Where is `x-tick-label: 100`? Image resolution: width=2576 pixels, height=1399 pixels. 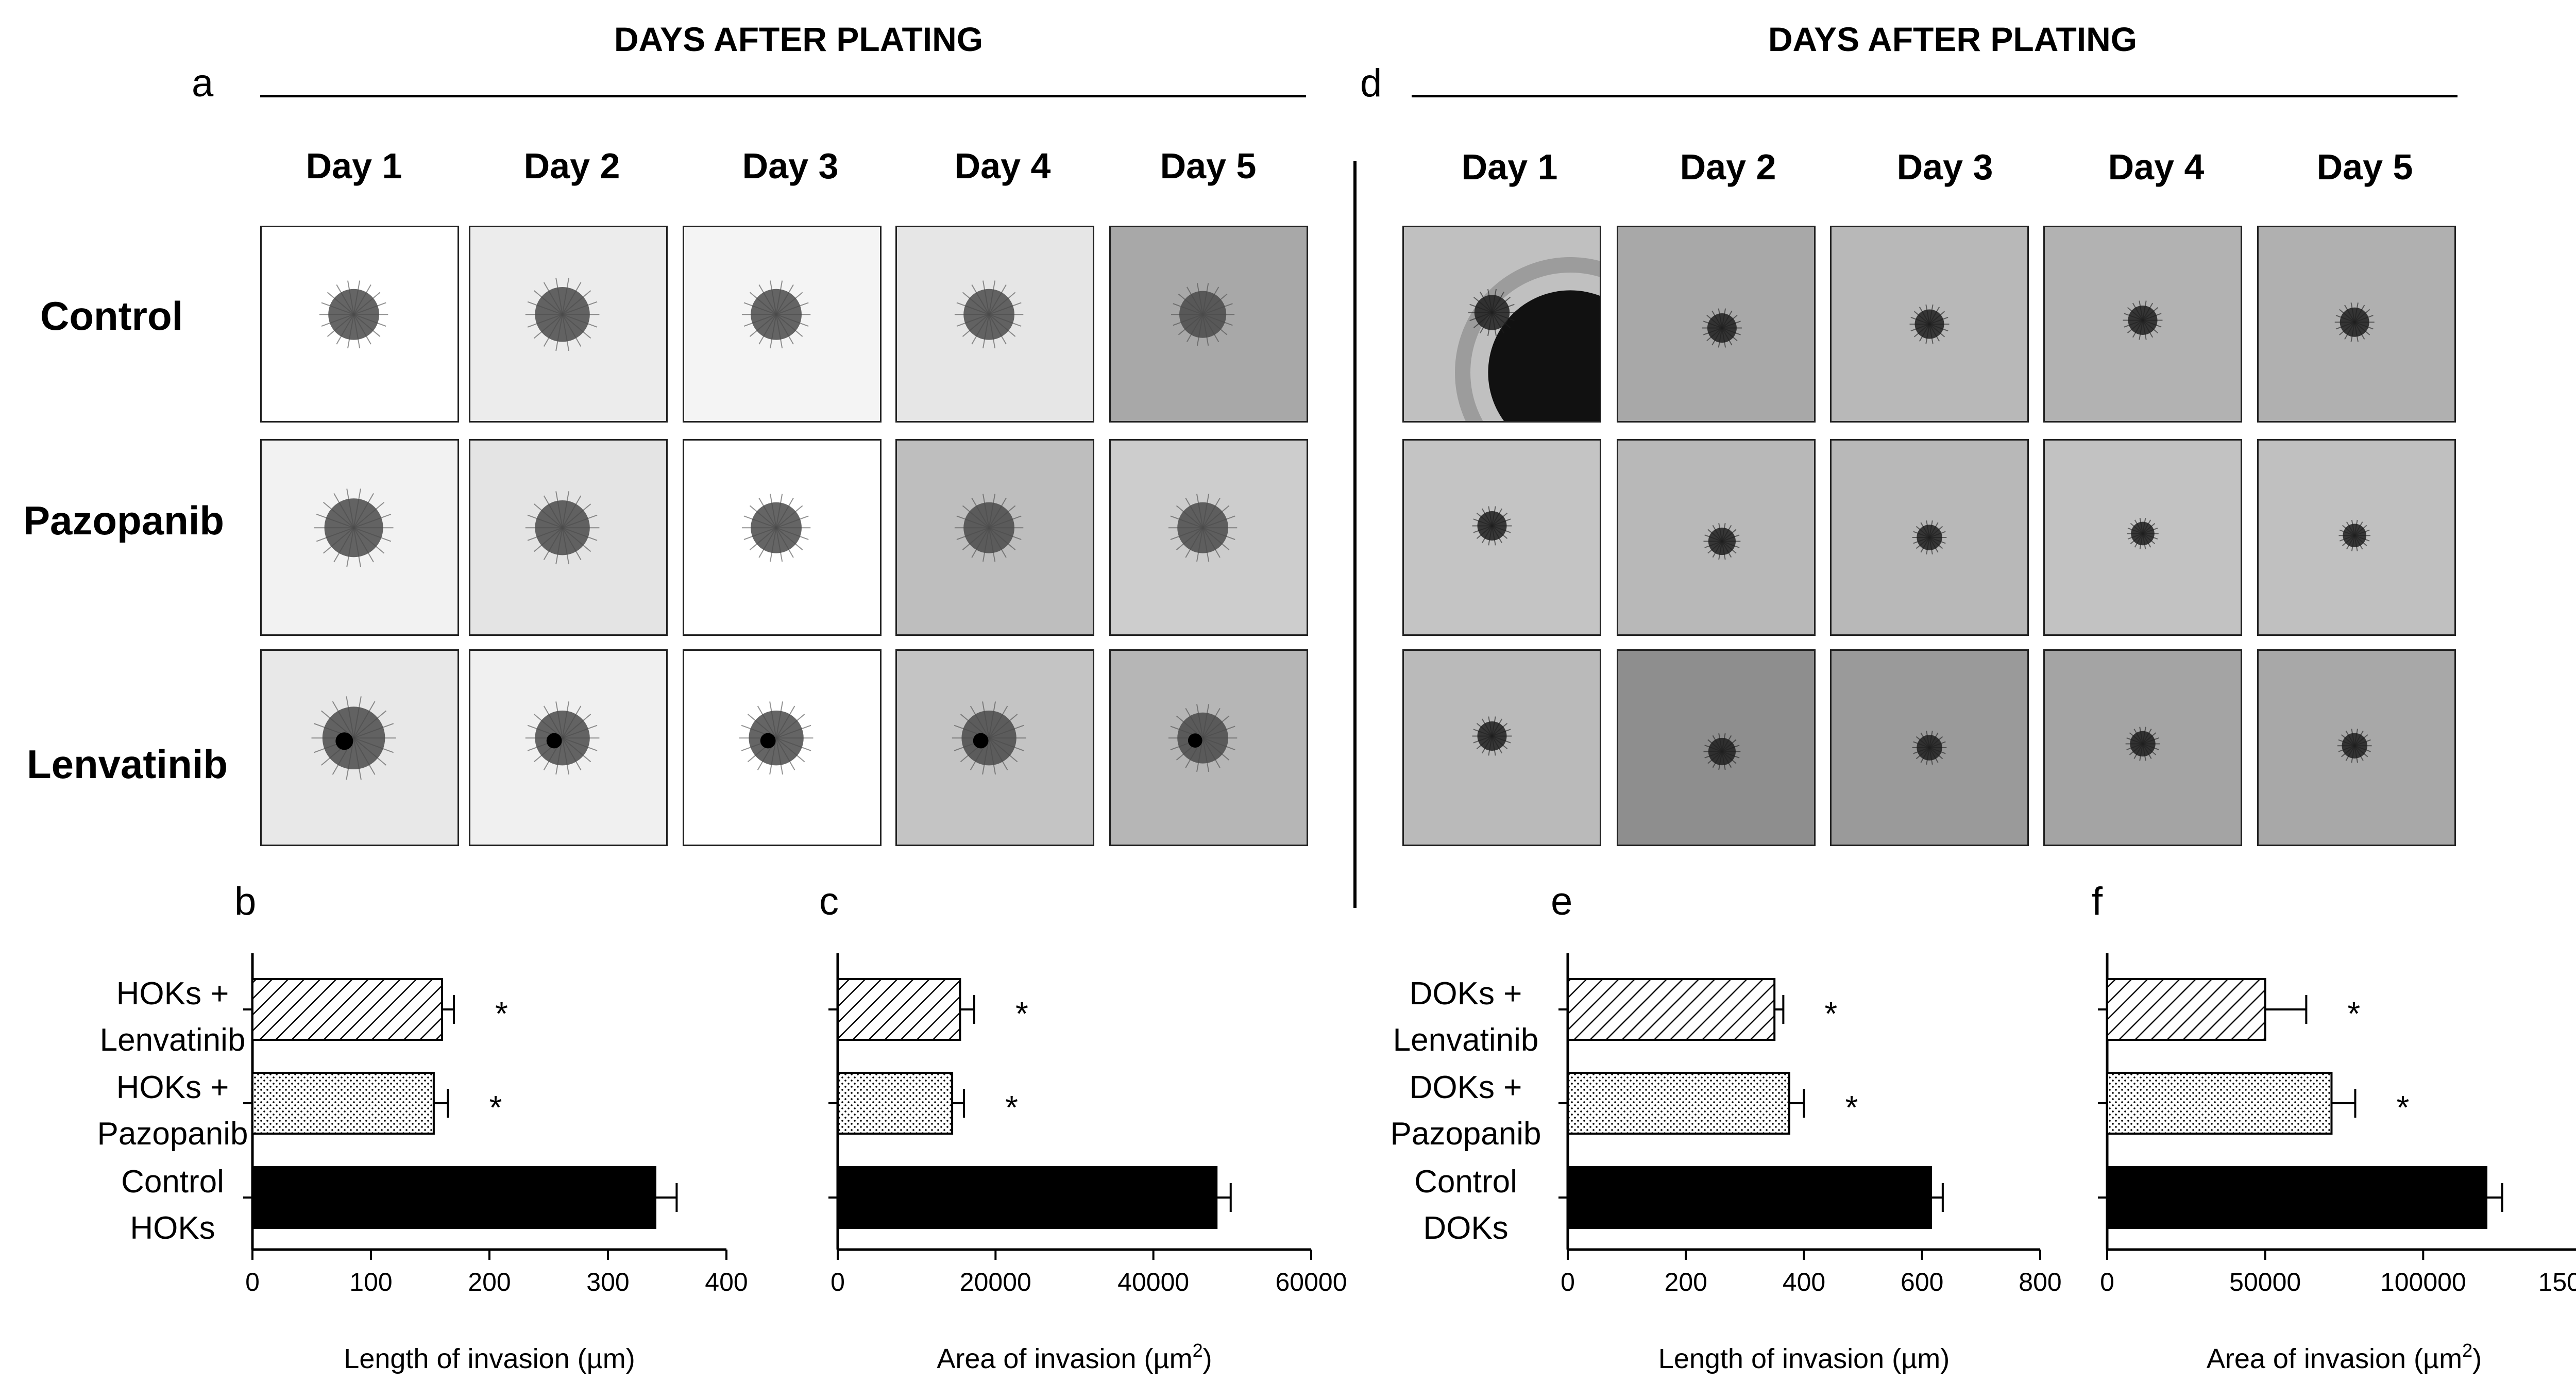
x-tick-label: 100 is located at coordinates (370, 1282).